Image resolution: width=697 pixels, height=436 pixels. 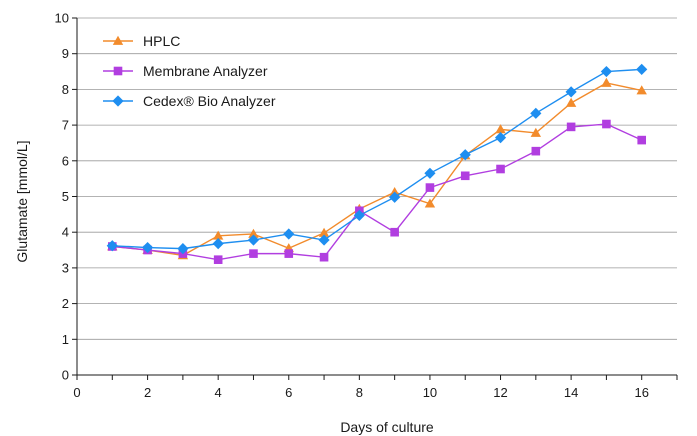 What do you see at coordinates (62, 18) in the screenshot?
I see `y-tick-label-10: 10` at bounding box center [62, 18].